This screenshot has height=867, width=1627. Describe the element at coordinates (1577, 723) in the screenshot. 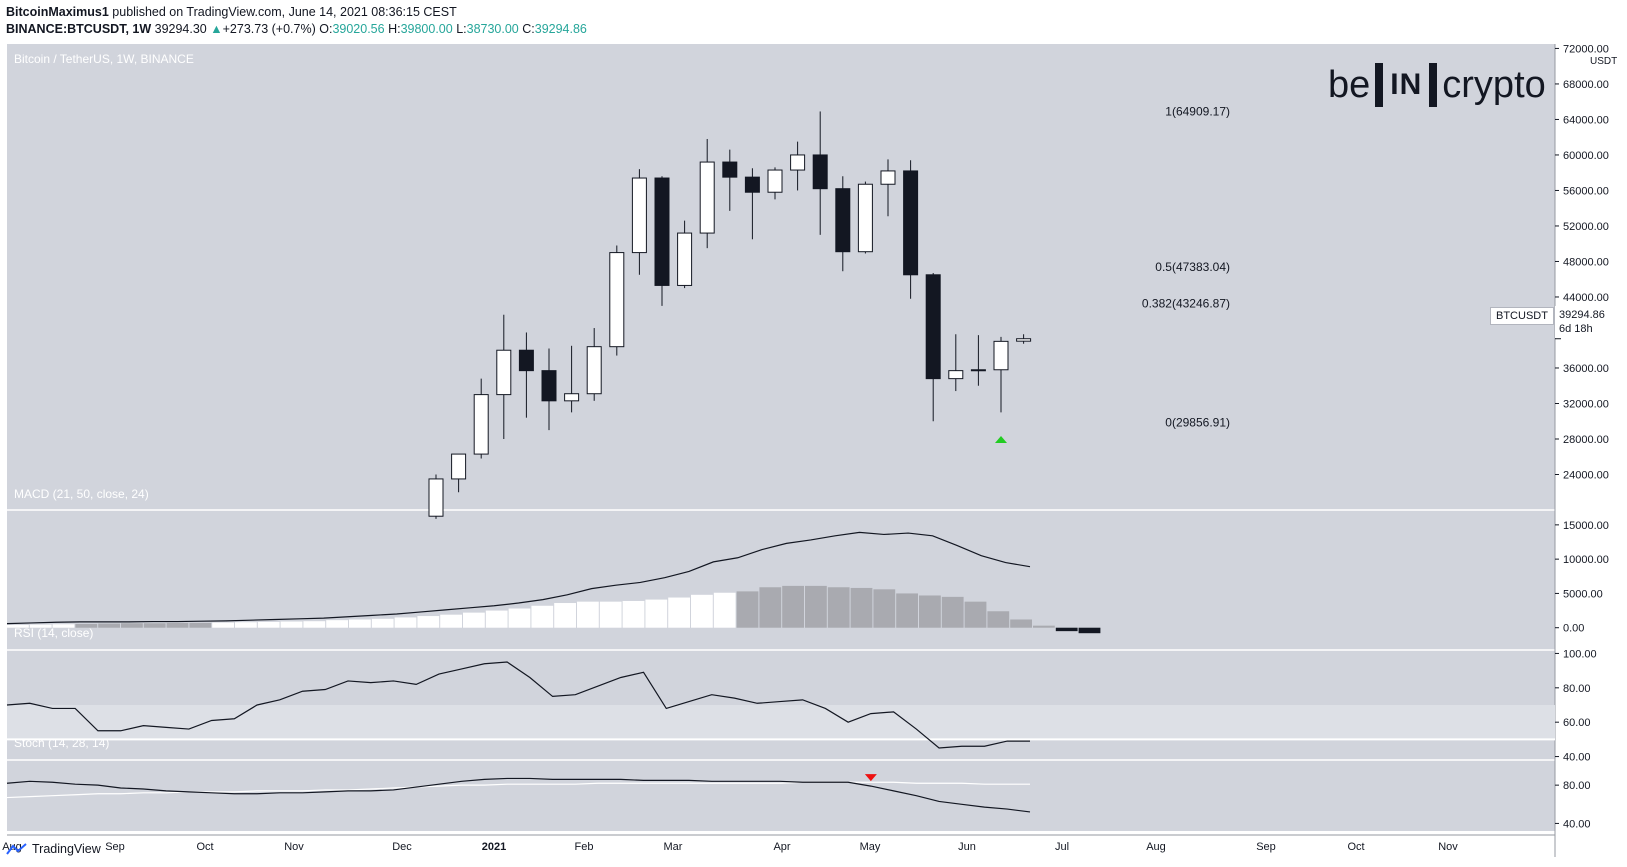

I see `rsi-y-tick-label: 60.00` at that location.